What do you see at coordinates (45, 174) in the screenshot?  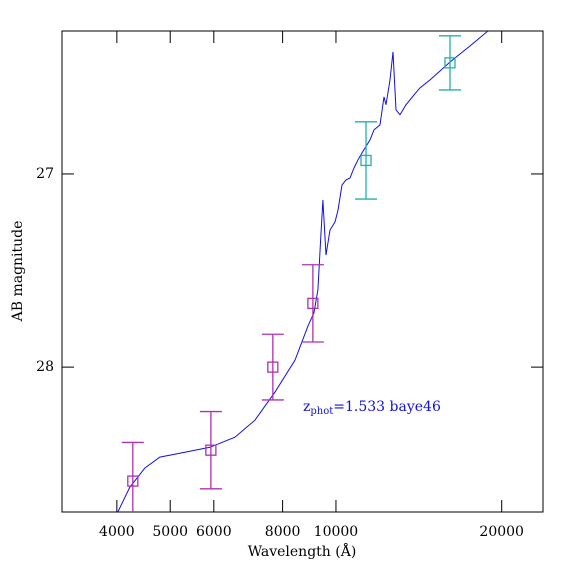 I see `y-tick-label: 27` at bounding box center [45, 174].